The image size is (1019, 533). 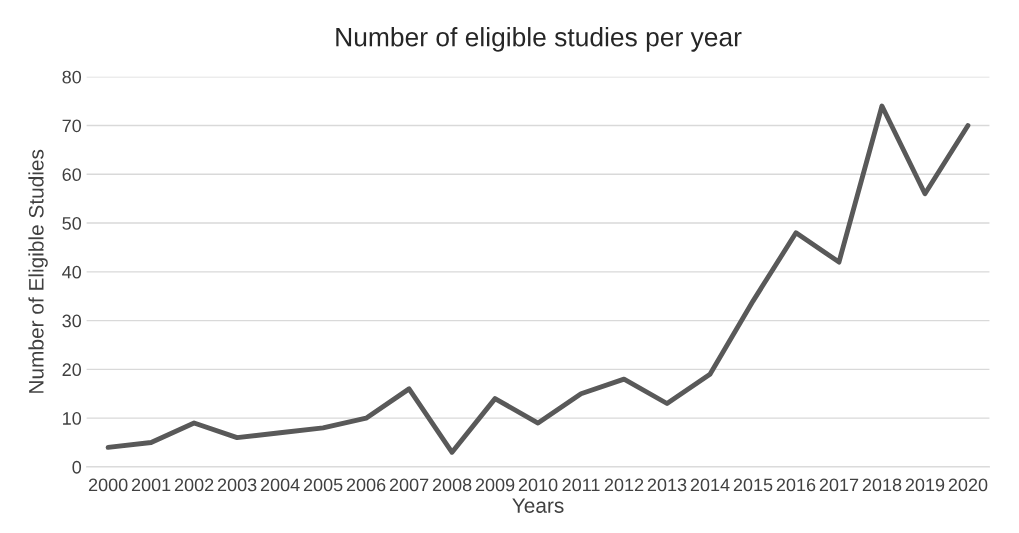 I want to click on x-tick-label: 2003, so click(x=237, y=485).